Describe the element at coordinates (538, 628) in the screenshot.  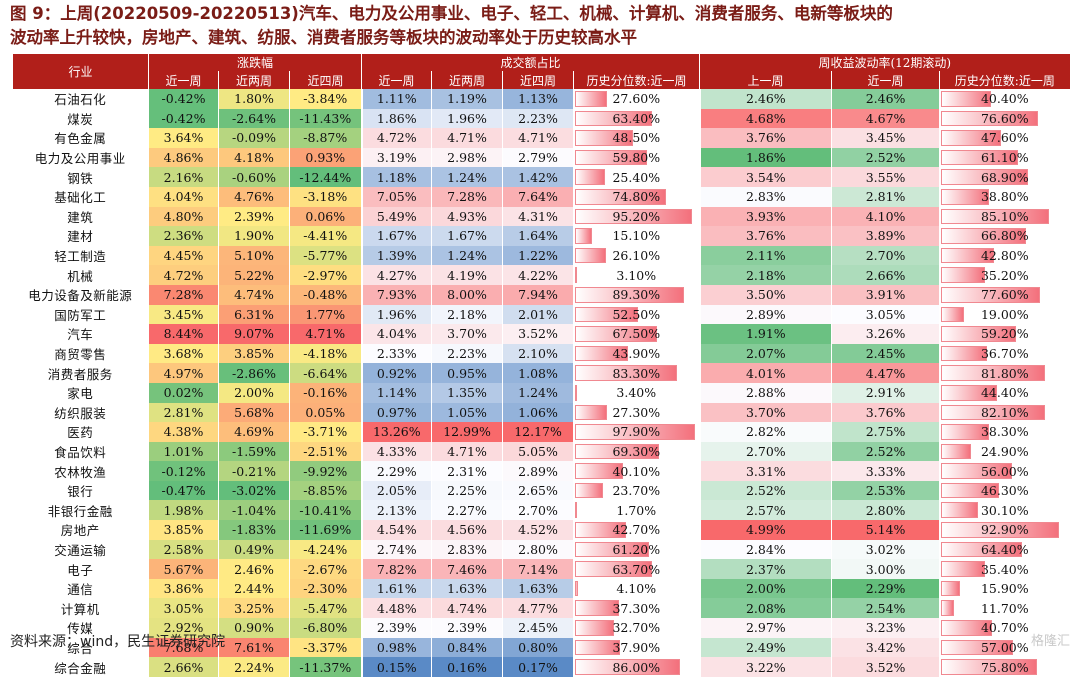
I see `turnover-cell: 2.45%` at that location.